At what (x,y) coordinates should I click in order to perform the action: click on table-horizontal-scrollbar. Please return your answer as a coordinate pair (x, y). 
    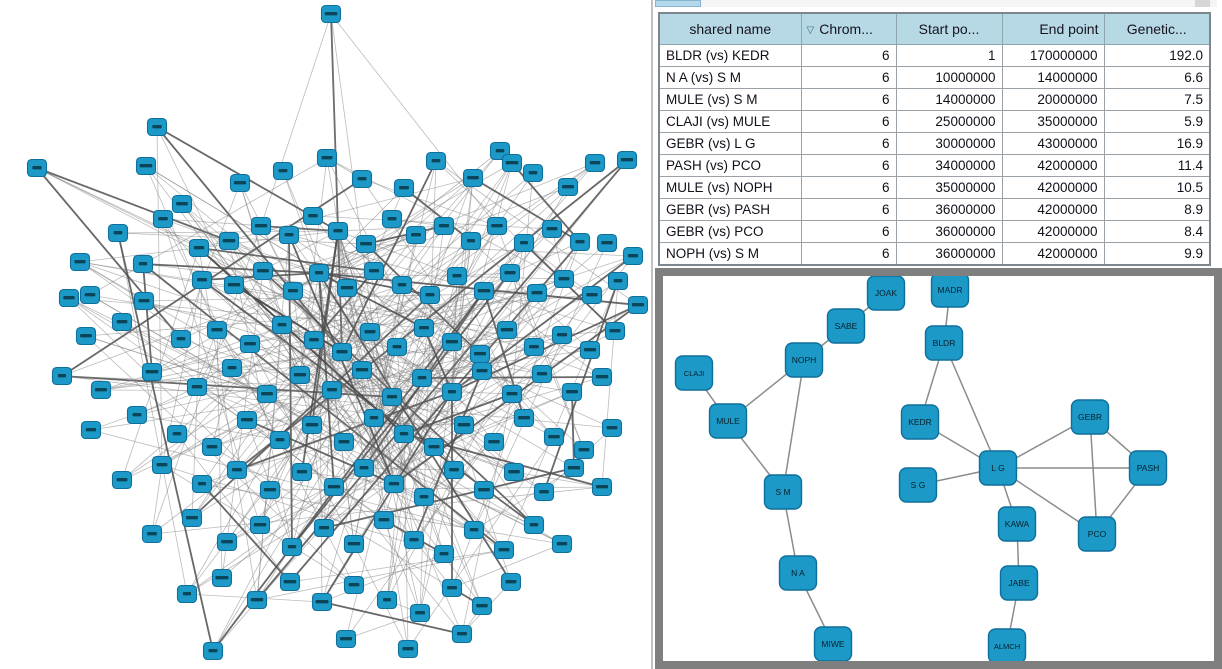
    Looking at the image, I should click on (936, 3).